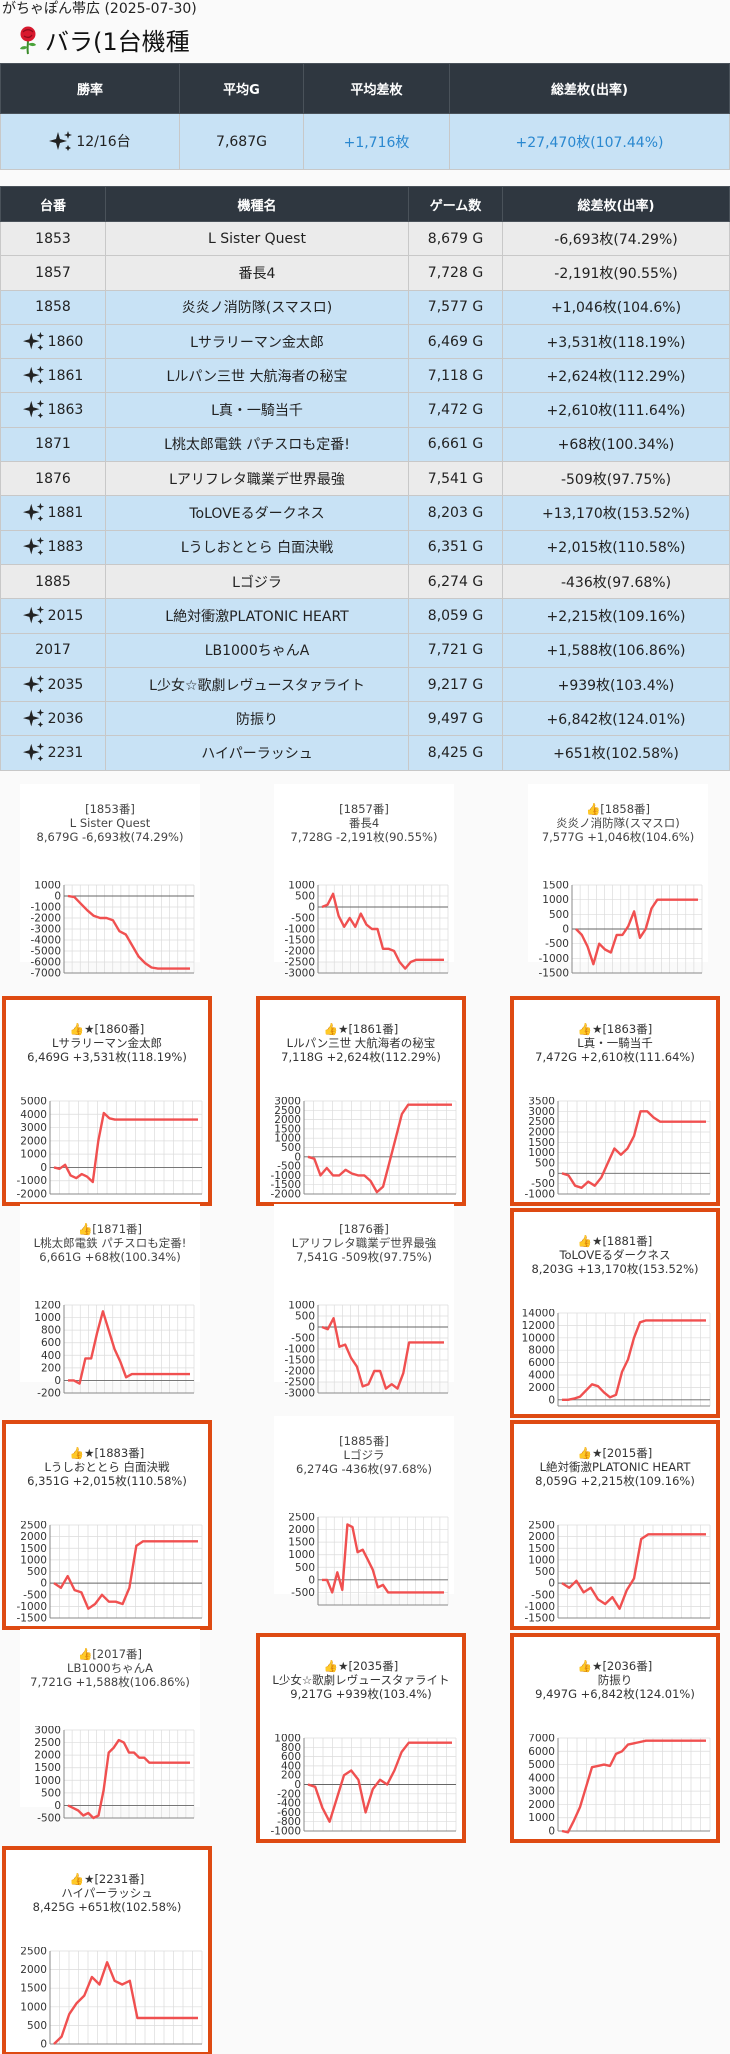  I want to click on chart-title: [2036番], so click(627, 1666).